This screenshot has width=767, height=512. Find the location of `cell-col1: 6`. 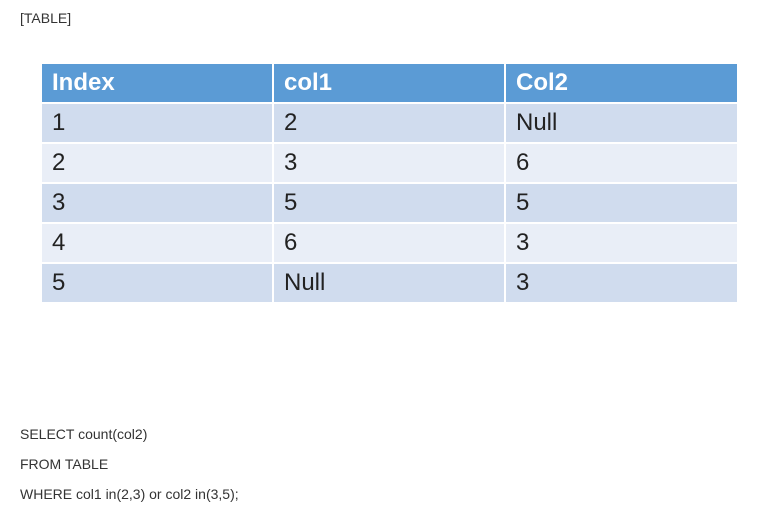

cell-col1: 6 is located at coordinates (389, 243).